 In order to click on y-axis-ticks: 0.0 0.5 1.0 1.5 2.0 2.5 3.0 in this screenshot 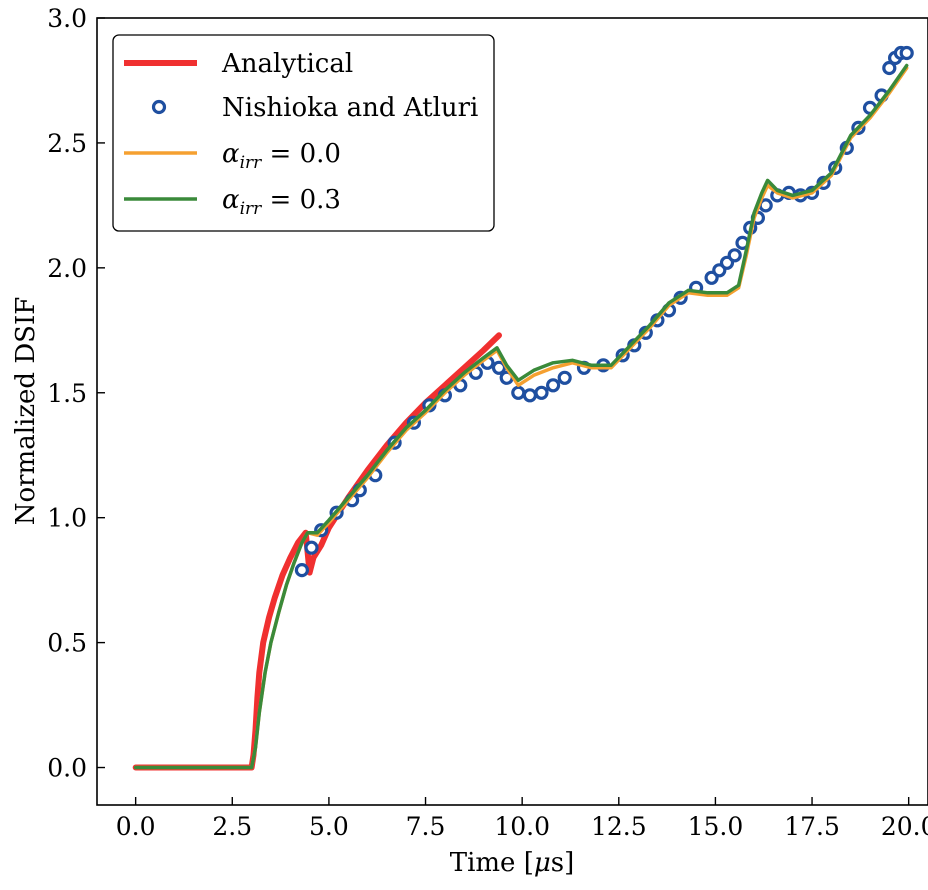, I will do `click(76, 393)`.